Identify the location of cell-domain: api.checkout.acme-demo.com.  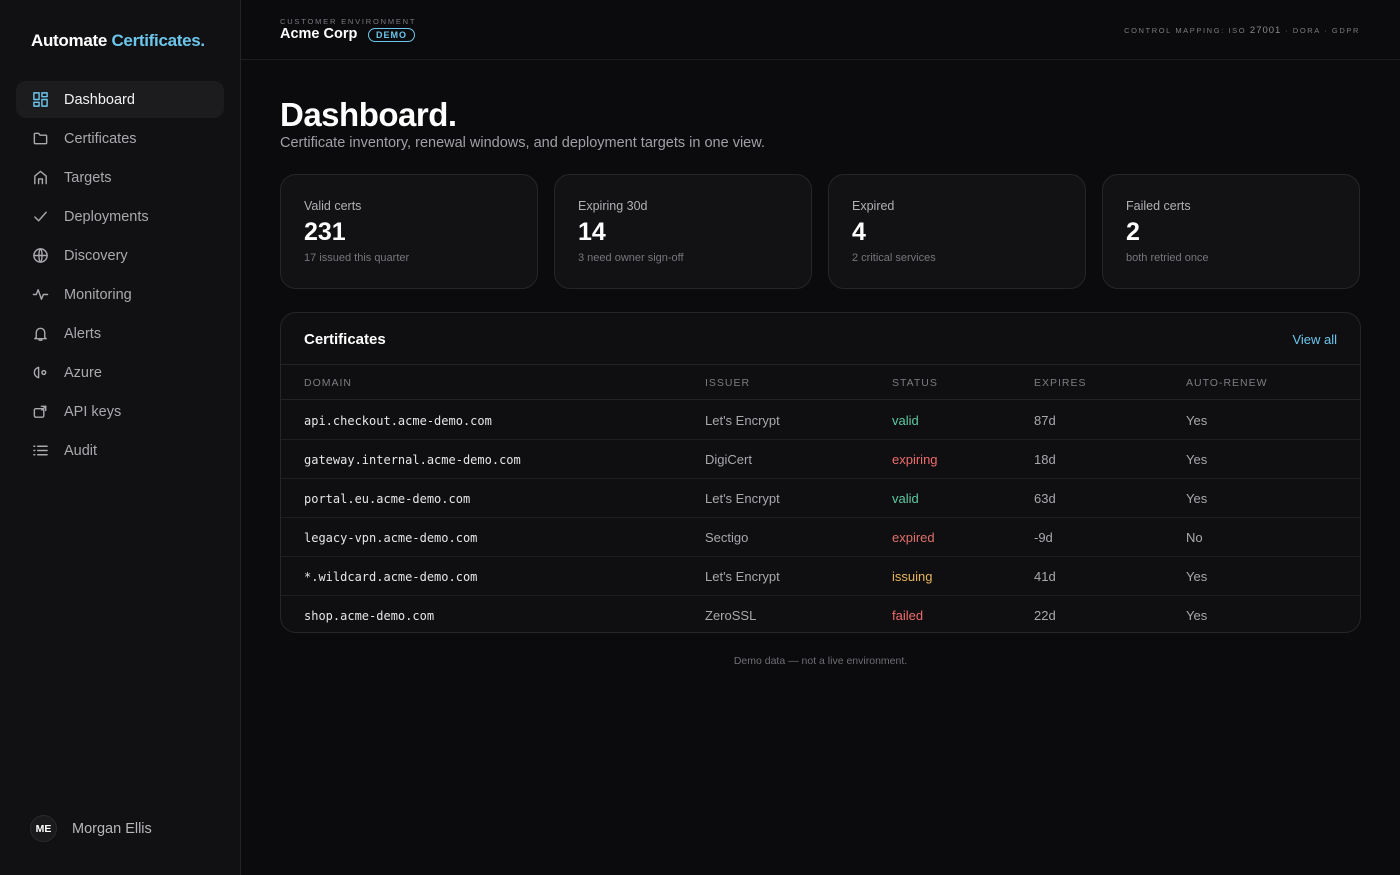
(398, 421).